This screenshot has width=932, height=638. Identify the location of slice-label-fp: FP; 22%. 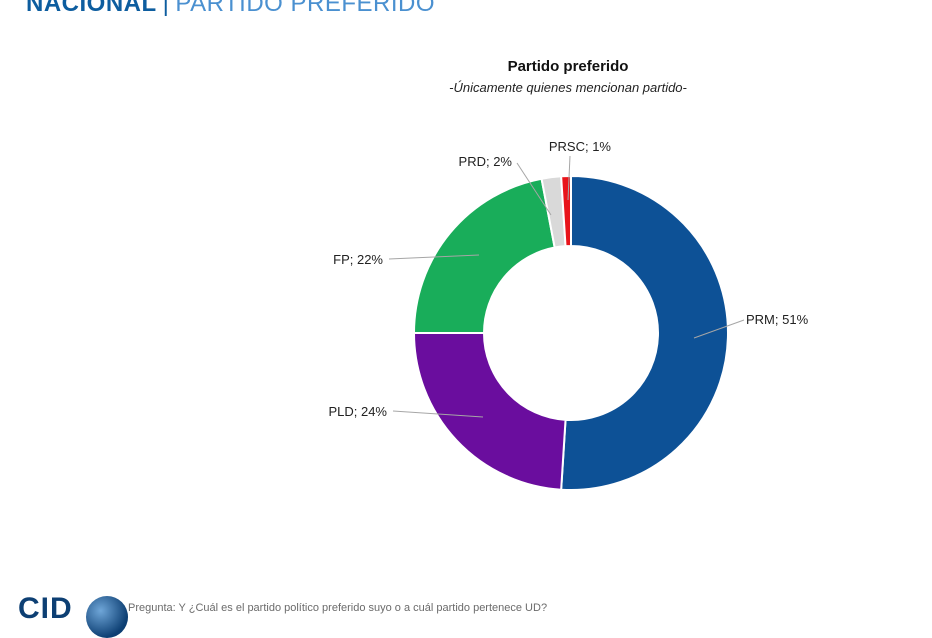
(358, 259).